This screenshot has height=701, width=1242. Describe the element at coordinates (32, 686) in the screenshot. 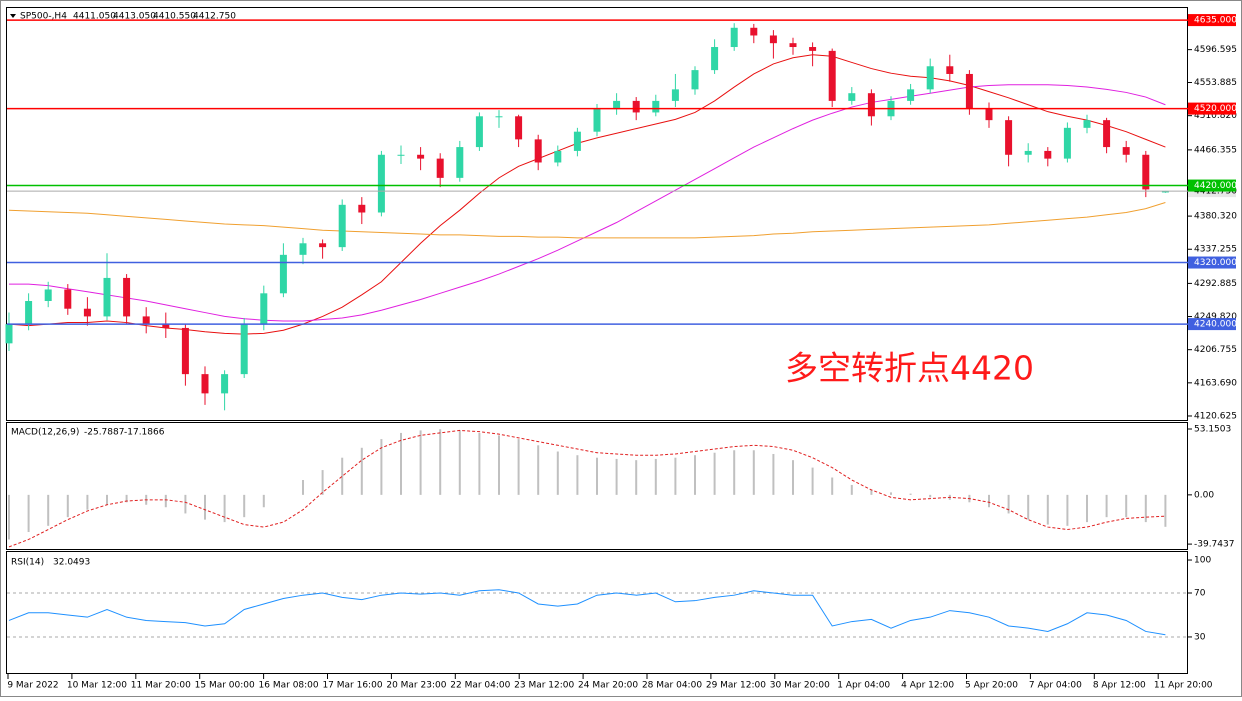

I see `x-tick-label: 9 Mar 2022` at that location.